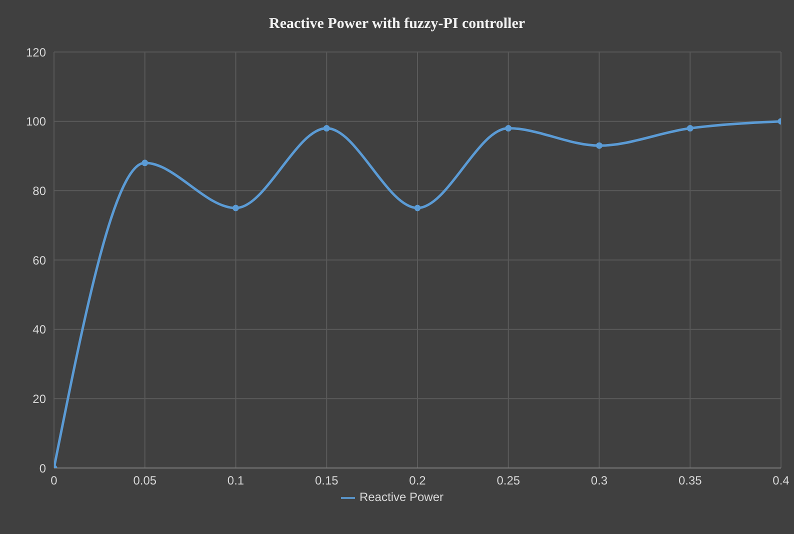  What do you see at coordinates (235, 481) in the screenshot?
I see `x-tick-label: 0.1` at bounding box center [235, 481].